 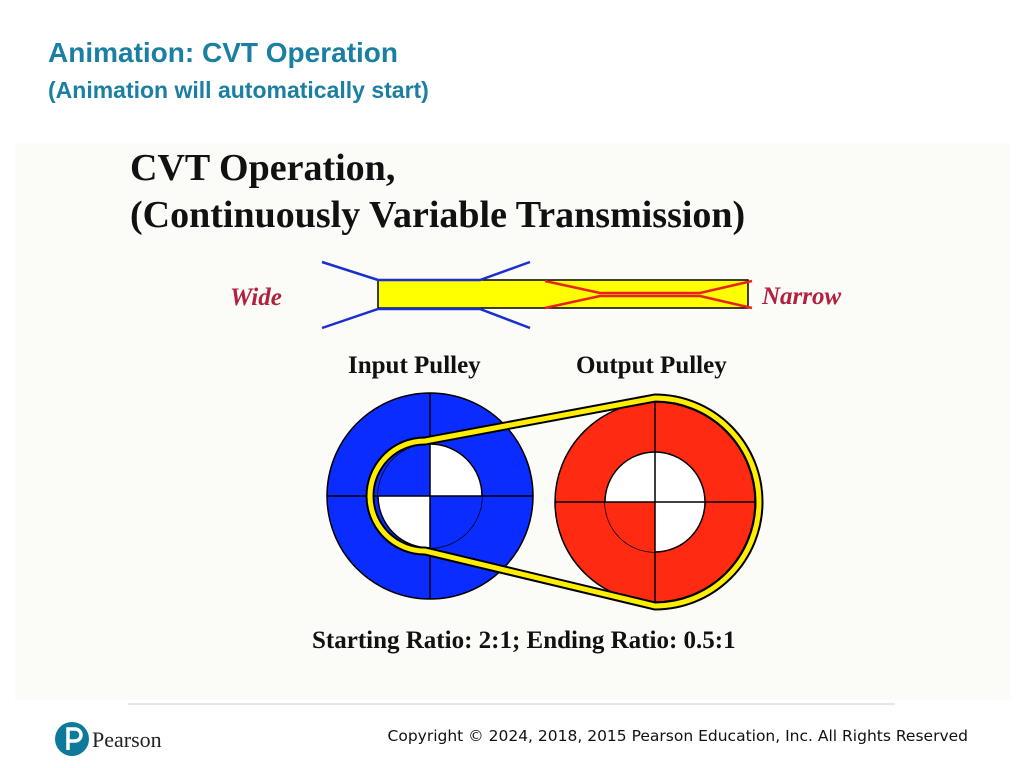 What do you see at coordinates (651, 365) in the screenshot?
I see `output-label: Output Pulley` at bounding box center [651, 365].